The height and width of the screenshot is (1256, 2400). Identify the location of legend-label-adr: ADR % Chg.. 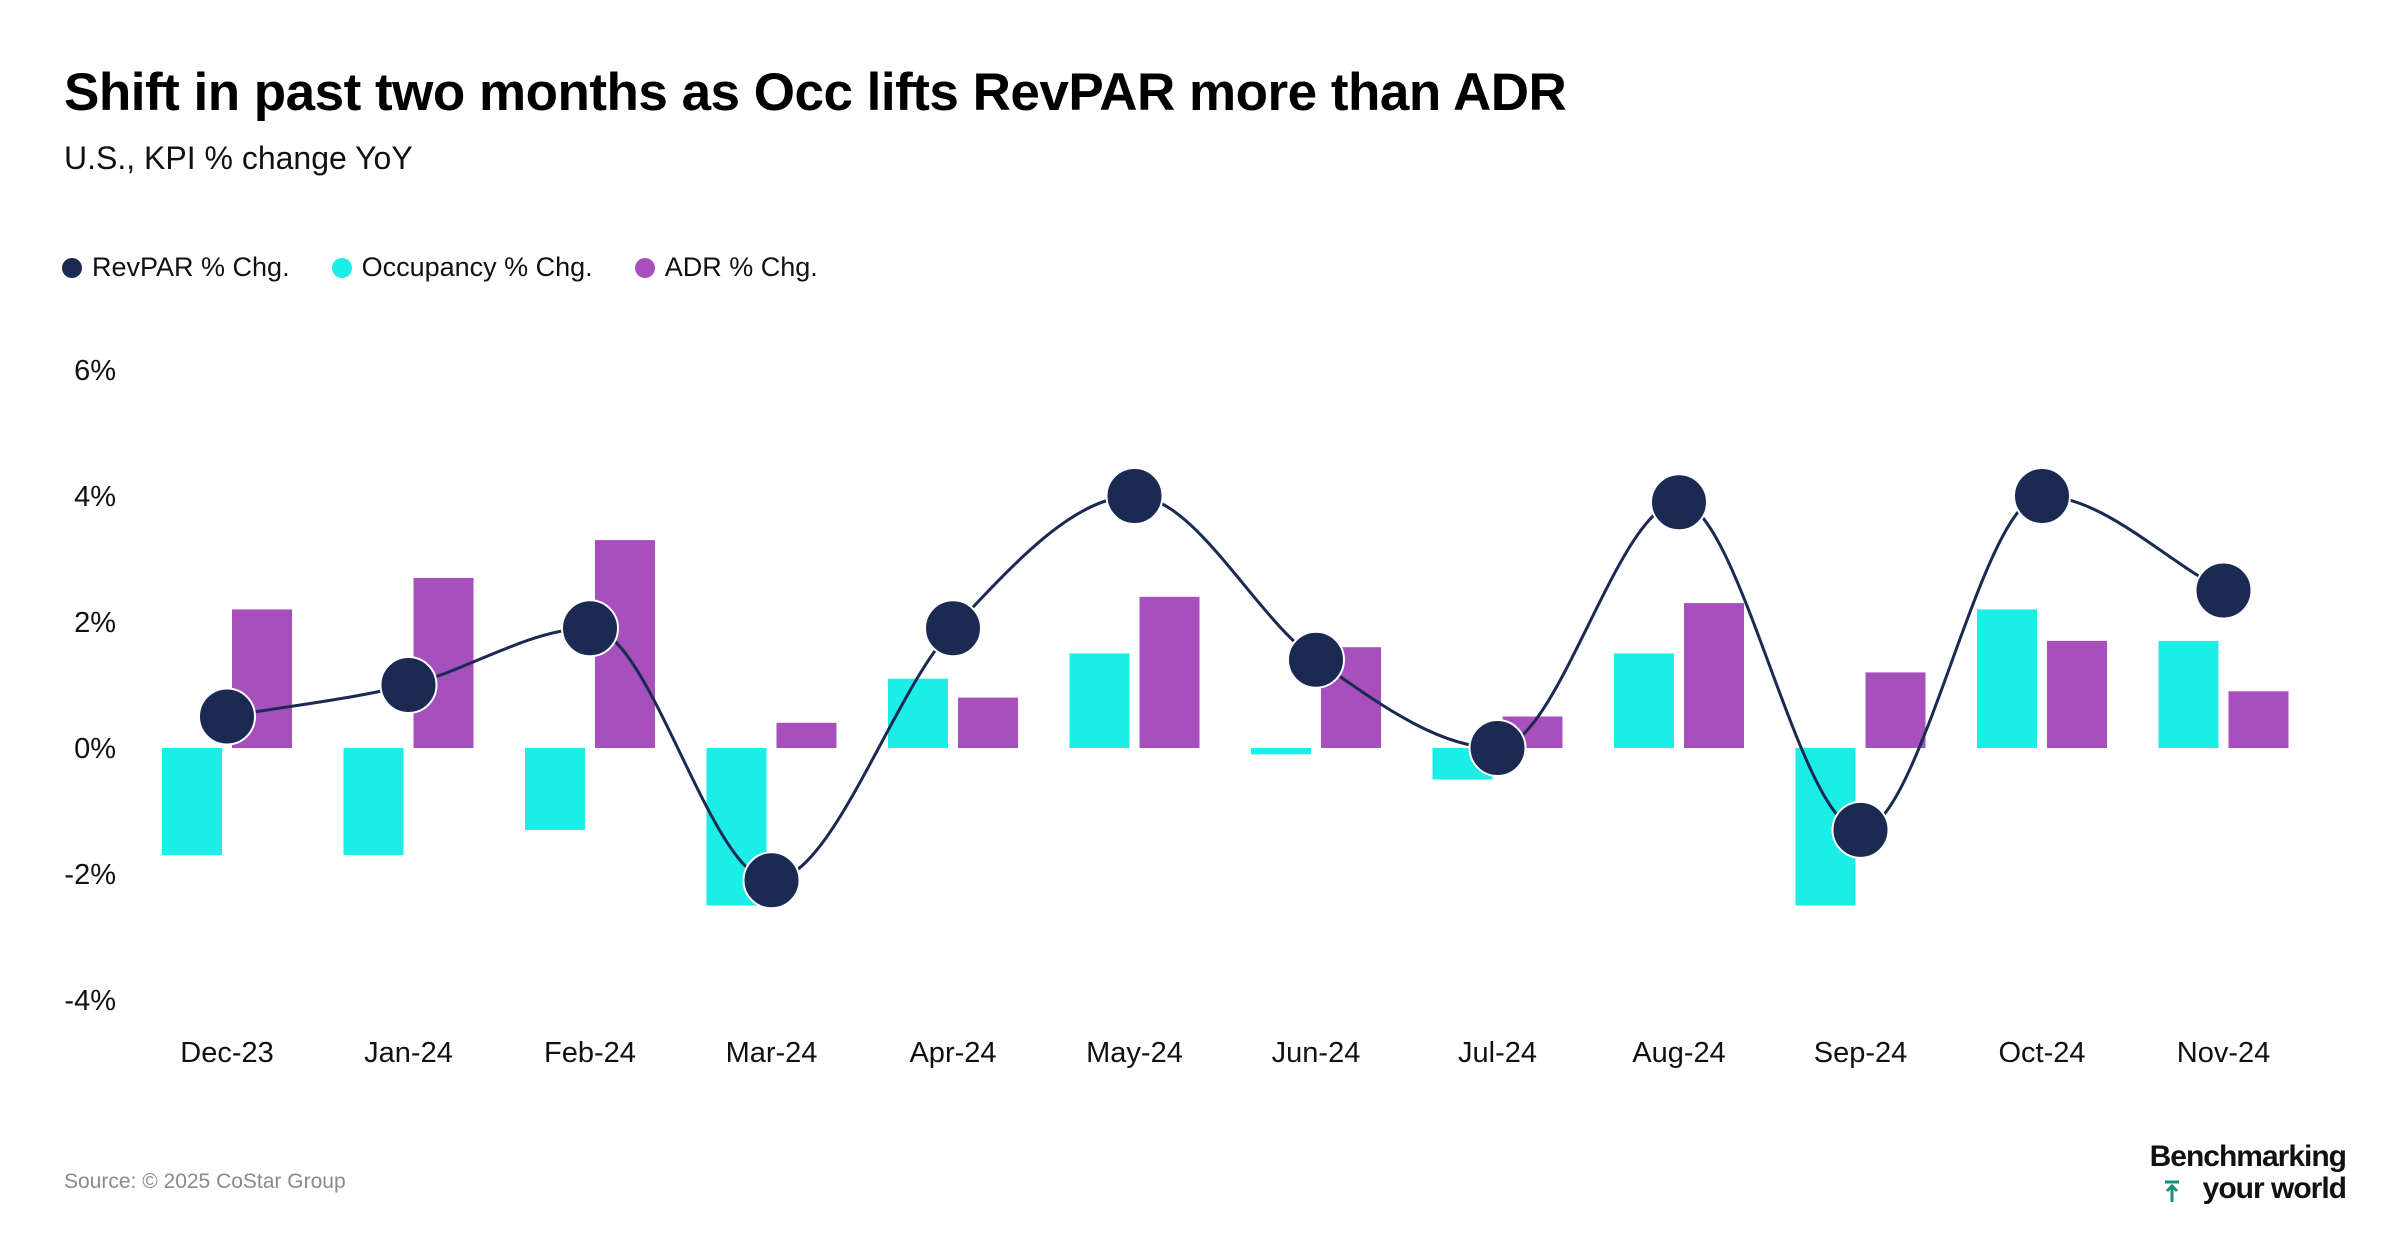
(741, 267).